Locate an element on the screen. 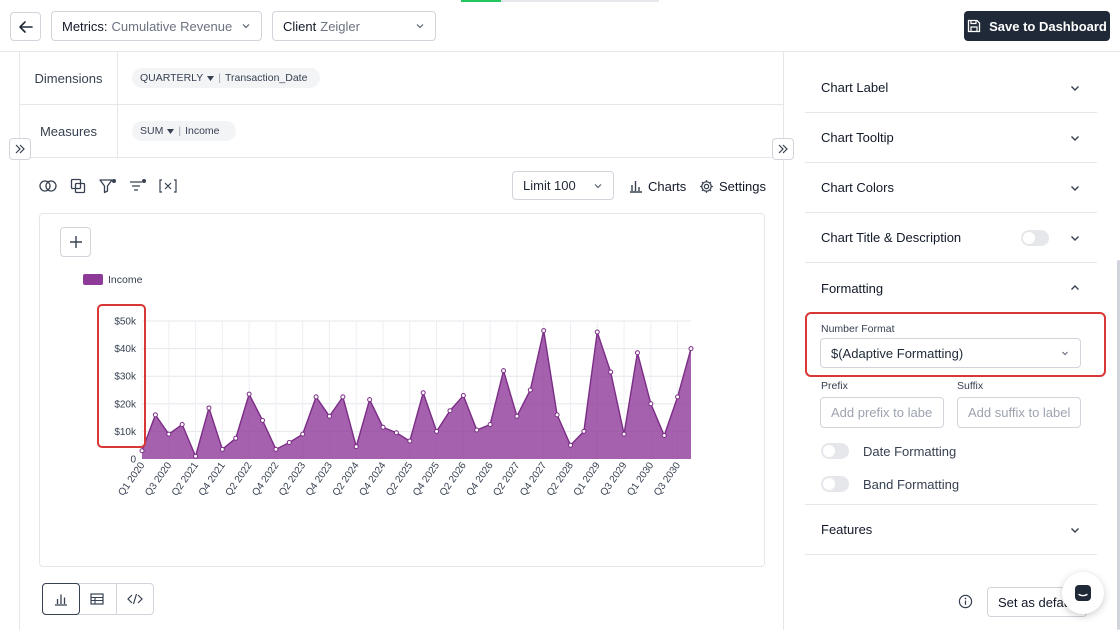  measure-pill: SUM | Income is located at coordinates (184, 131).